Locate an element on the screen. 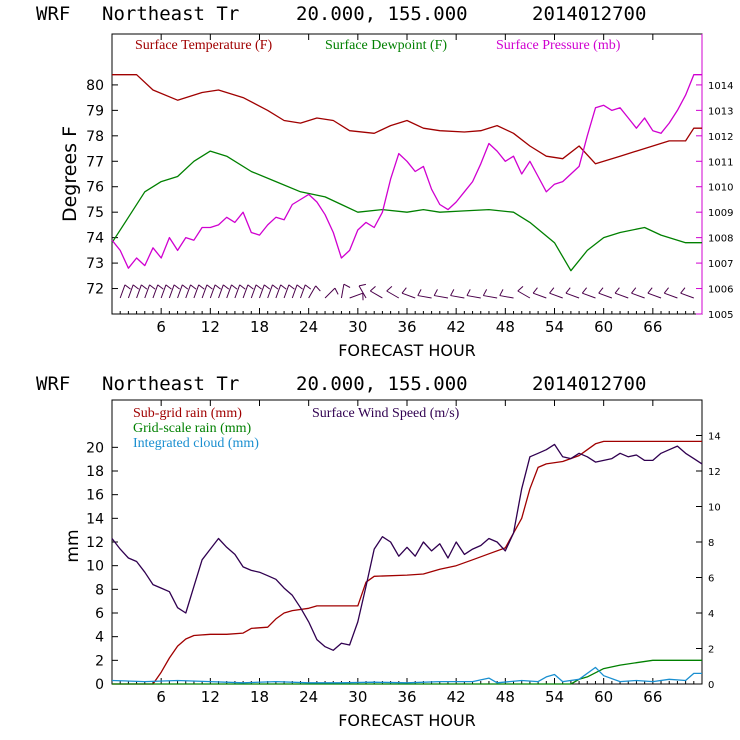  legend-pressure: Surface Pressure (mb) is located at coordinates (558, 45).